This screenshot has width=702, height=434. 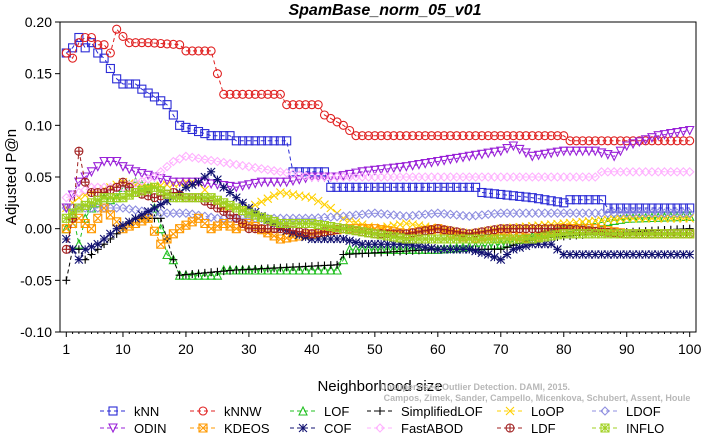 What do you see at coordinates (547, 411) in the screenshot?
I see `legend-label: LoOP` at bounding box center [547, 411].